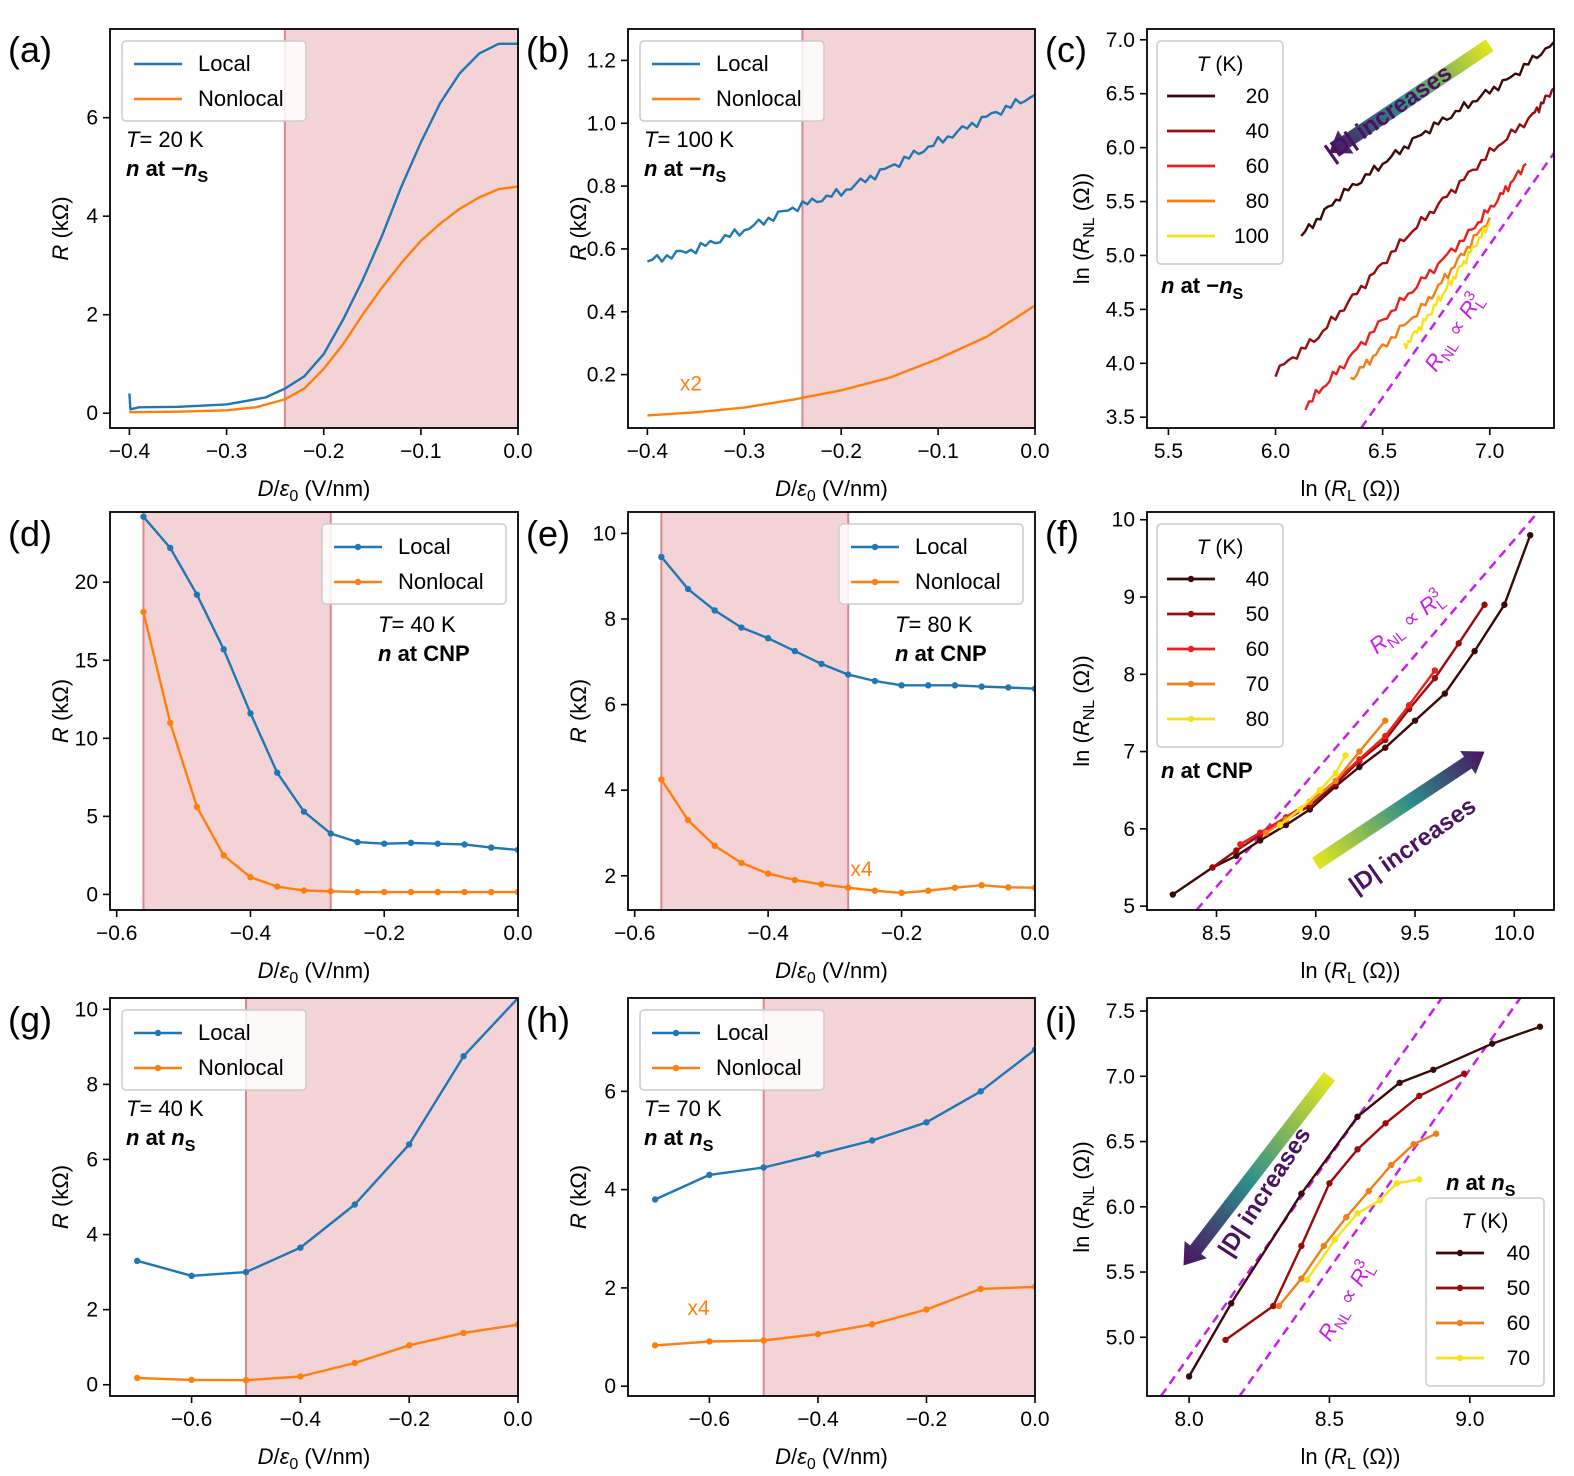 Image resolution: width=1574 pixels, height=1476 pixels. Describe the element at coordinates (1259, 1169) in the screenshot. I see `gradient-arrow-icon` at that location.